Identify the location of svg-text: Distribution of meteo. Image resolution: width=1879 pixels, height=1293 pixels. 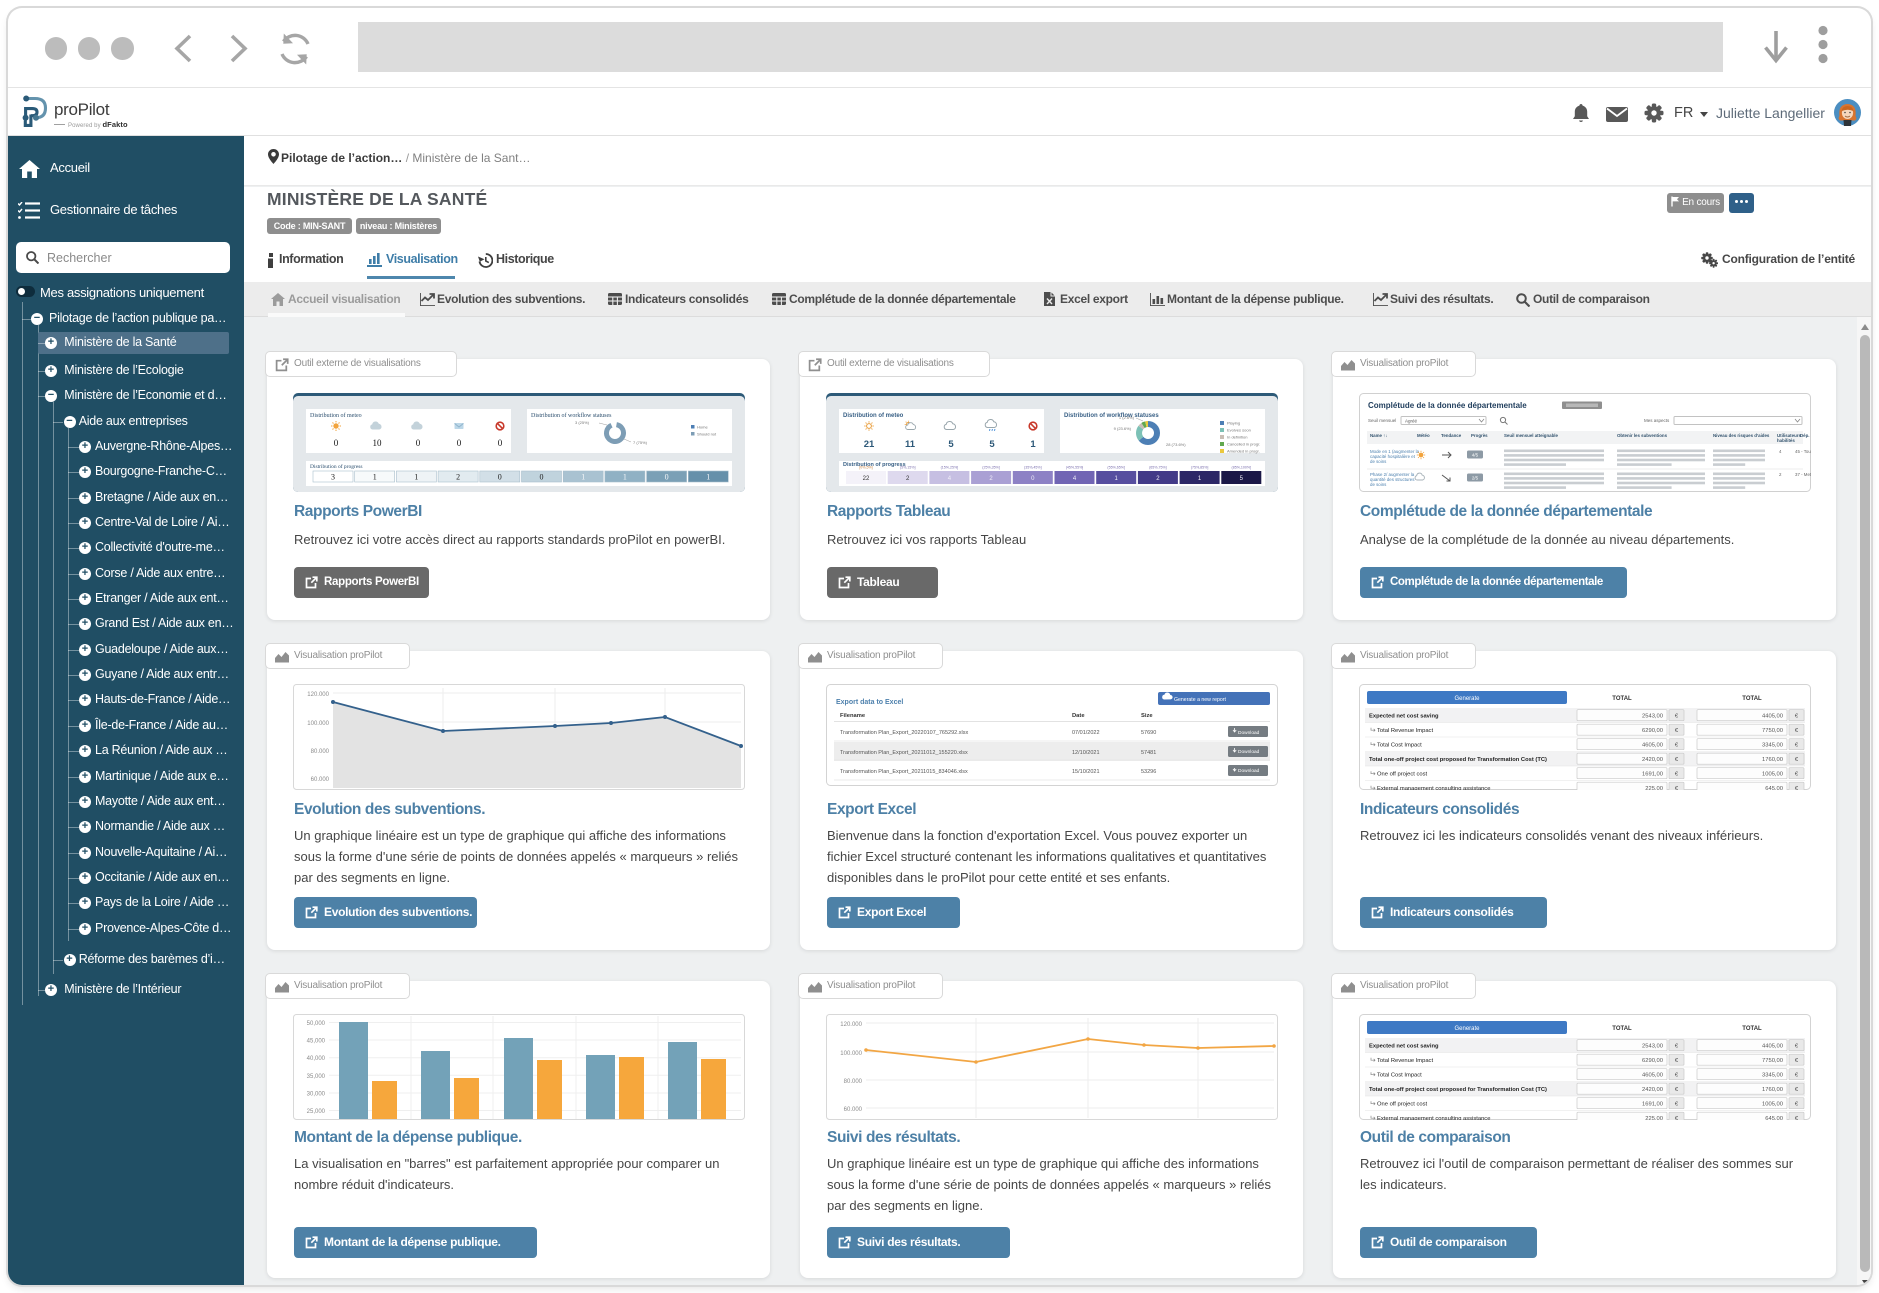
(336, 415).